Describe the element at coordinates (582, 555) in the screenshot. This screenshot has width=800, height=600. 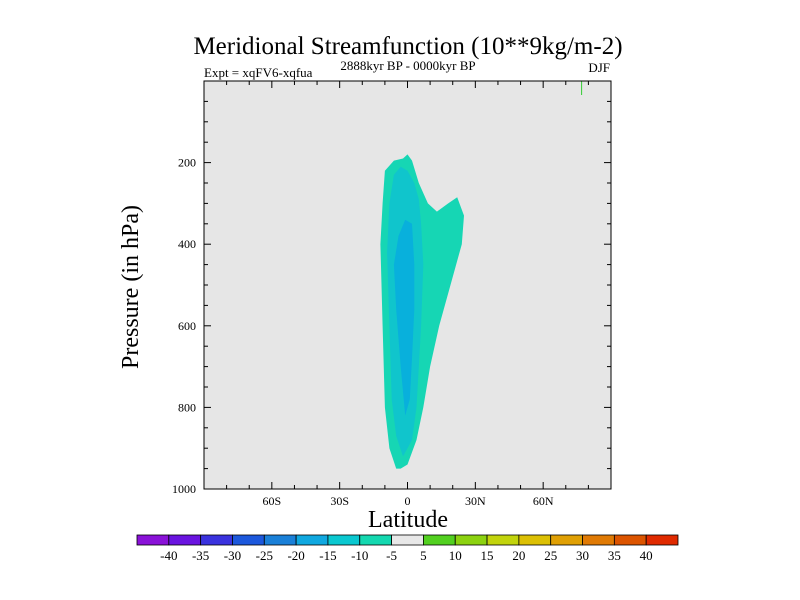
I see `colorbar-label: 30` at that location.